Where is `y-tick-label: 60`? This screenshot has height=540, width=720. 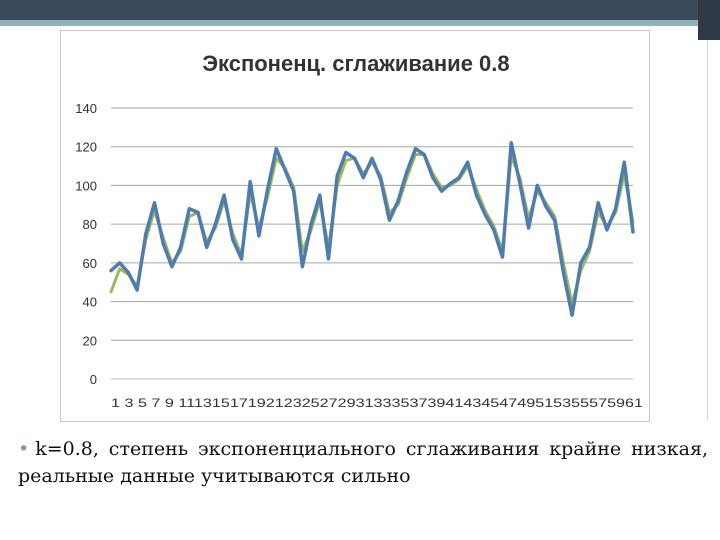 y-tick-label: 60 is located at coordinates (90, 263).